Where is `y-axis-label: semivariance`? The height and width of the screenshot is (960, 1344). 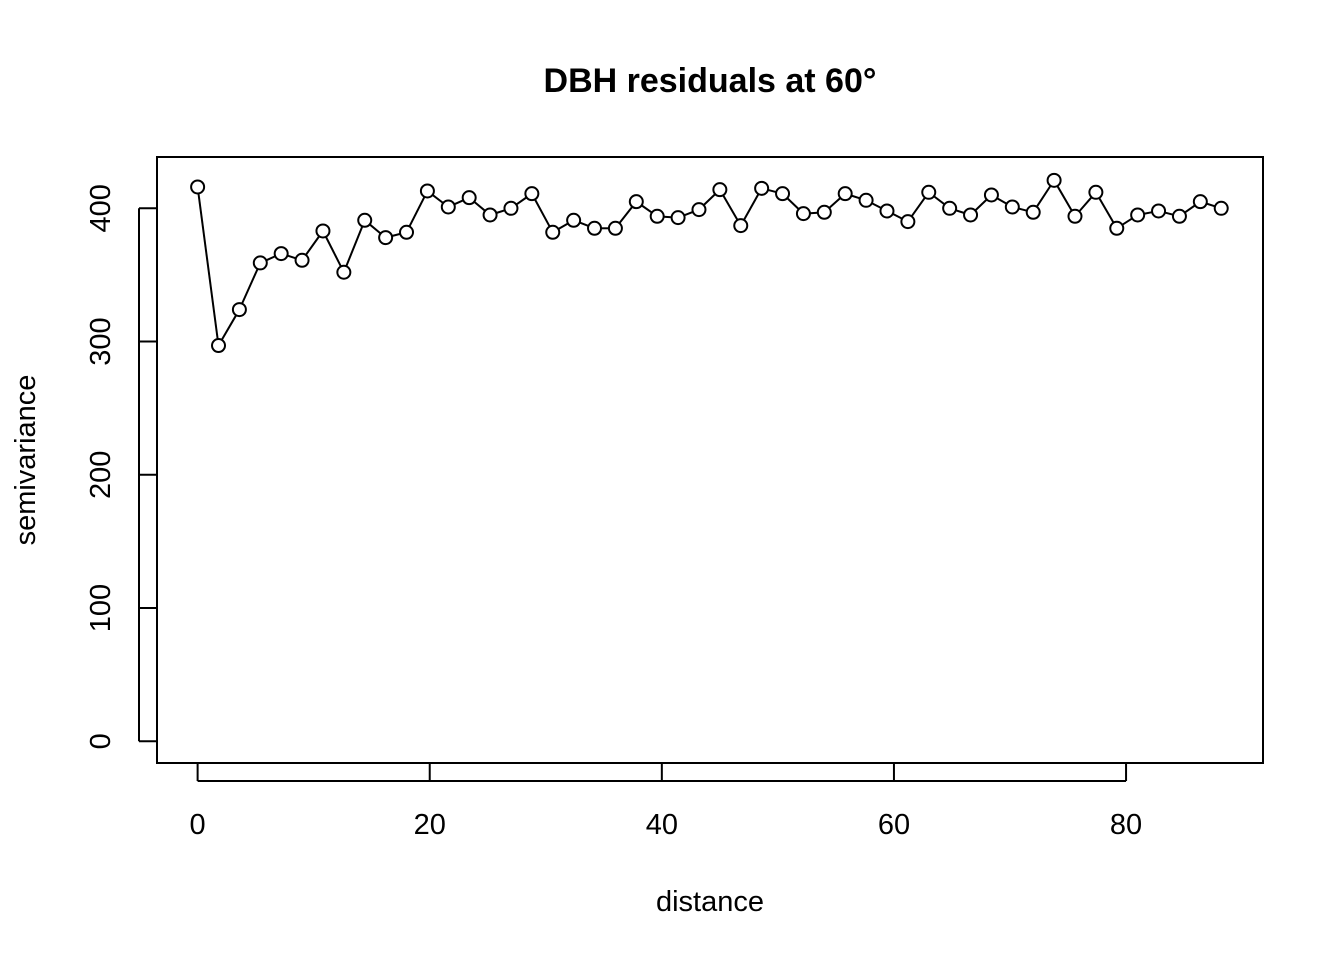 y-axis-label: semivariance is located at coordinates (26, 460).